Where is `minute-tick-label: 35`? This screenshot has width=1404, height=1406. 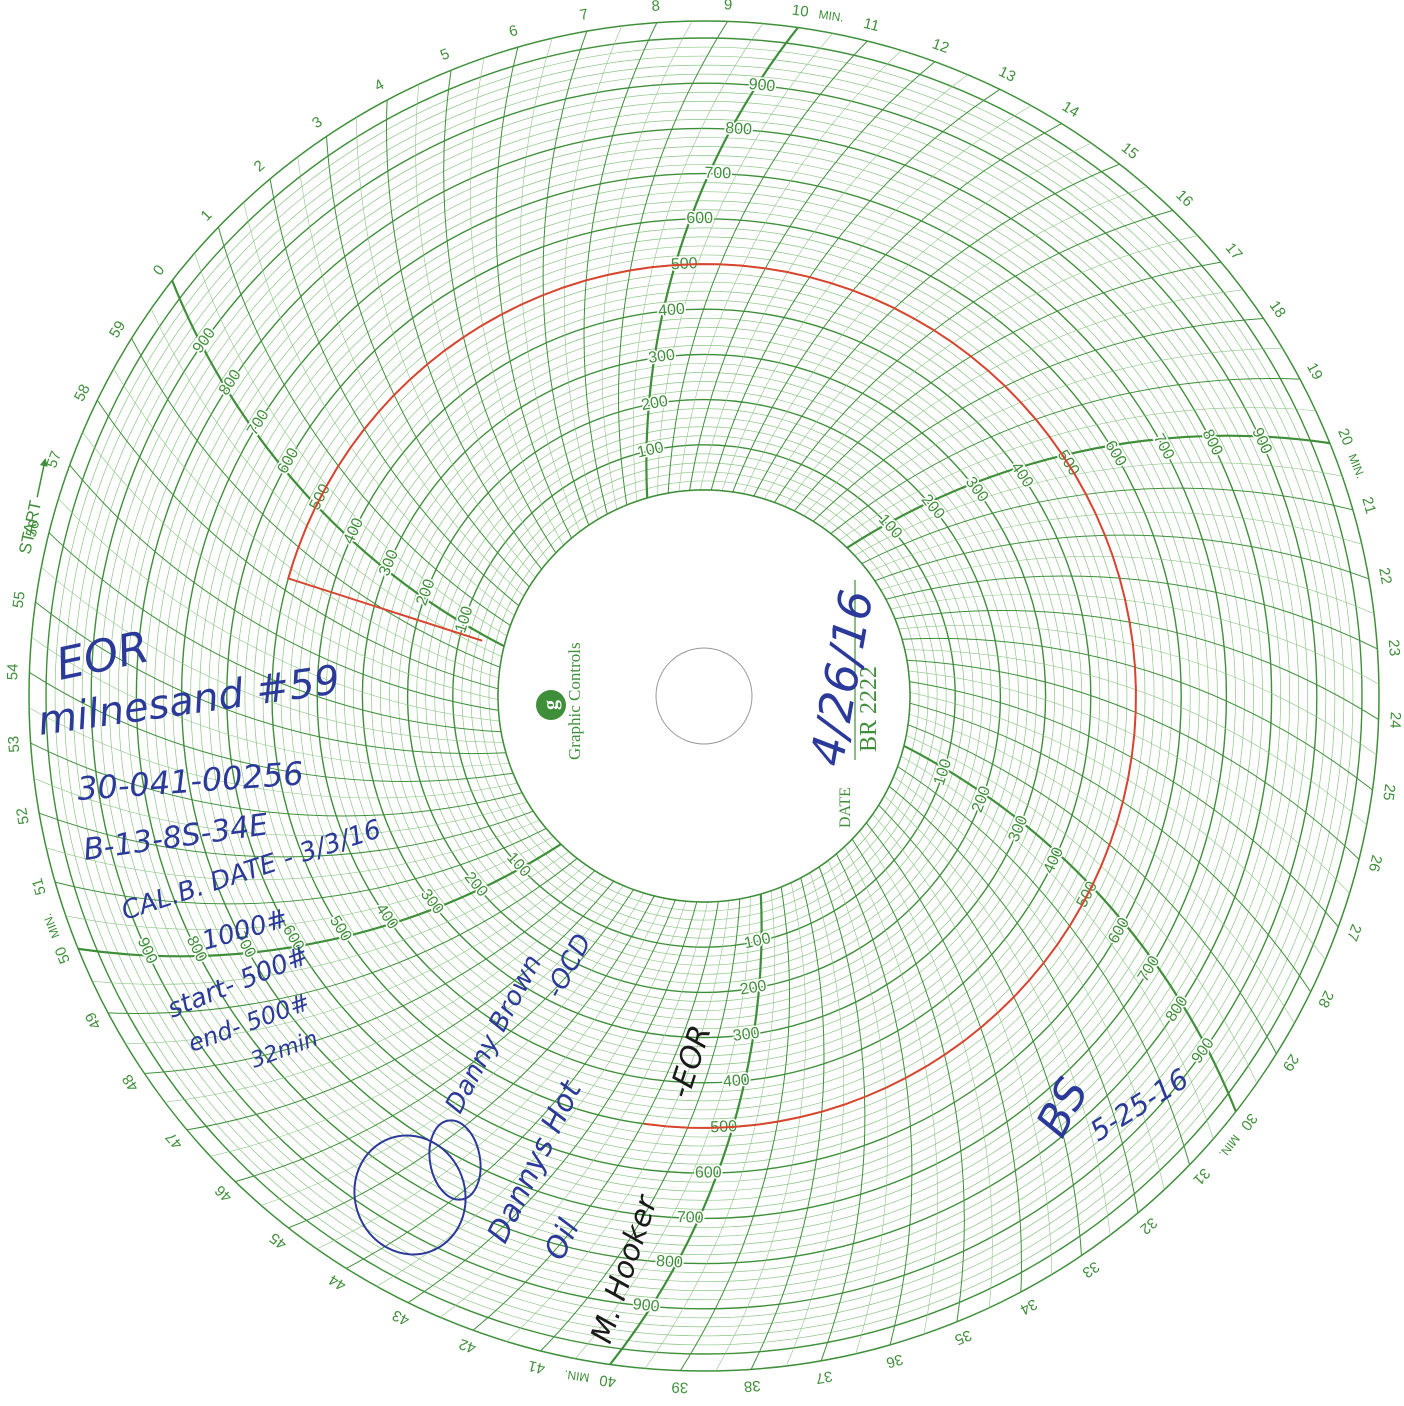
minute-tick-label: 35 is located at coordinates (963, 1337).